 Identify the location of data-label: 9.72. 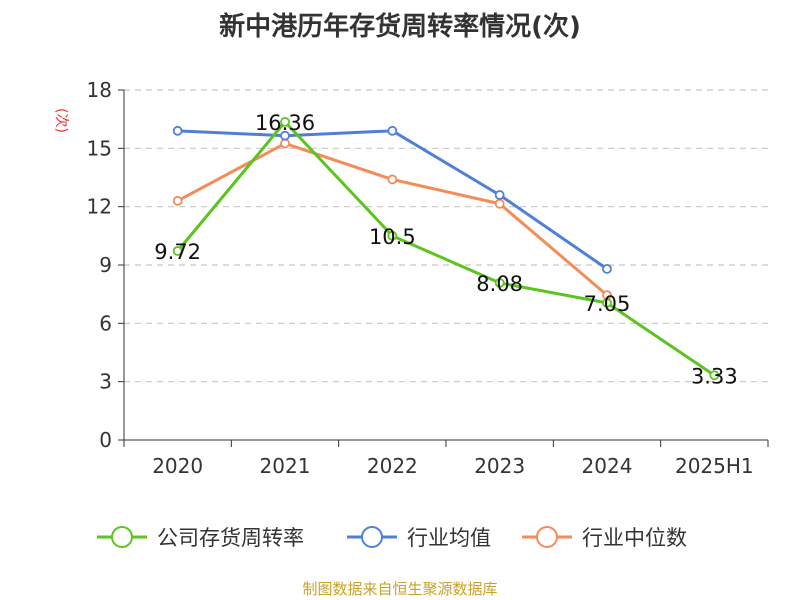
(177, 252).